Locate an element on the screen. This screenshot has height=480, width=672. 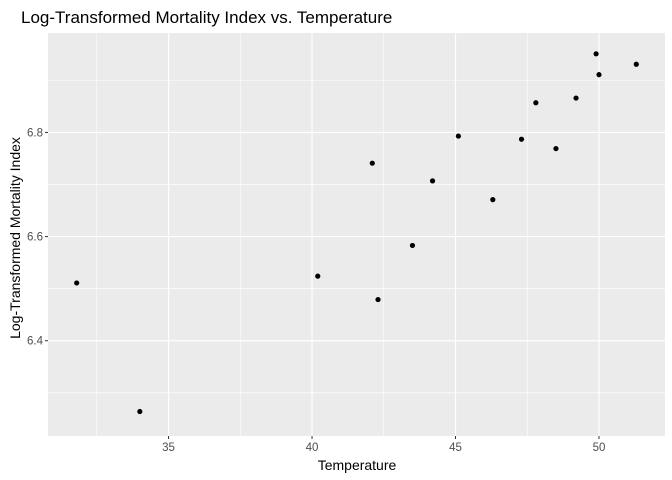
x-tick-label: 50 is located at coordinates (599, 448).